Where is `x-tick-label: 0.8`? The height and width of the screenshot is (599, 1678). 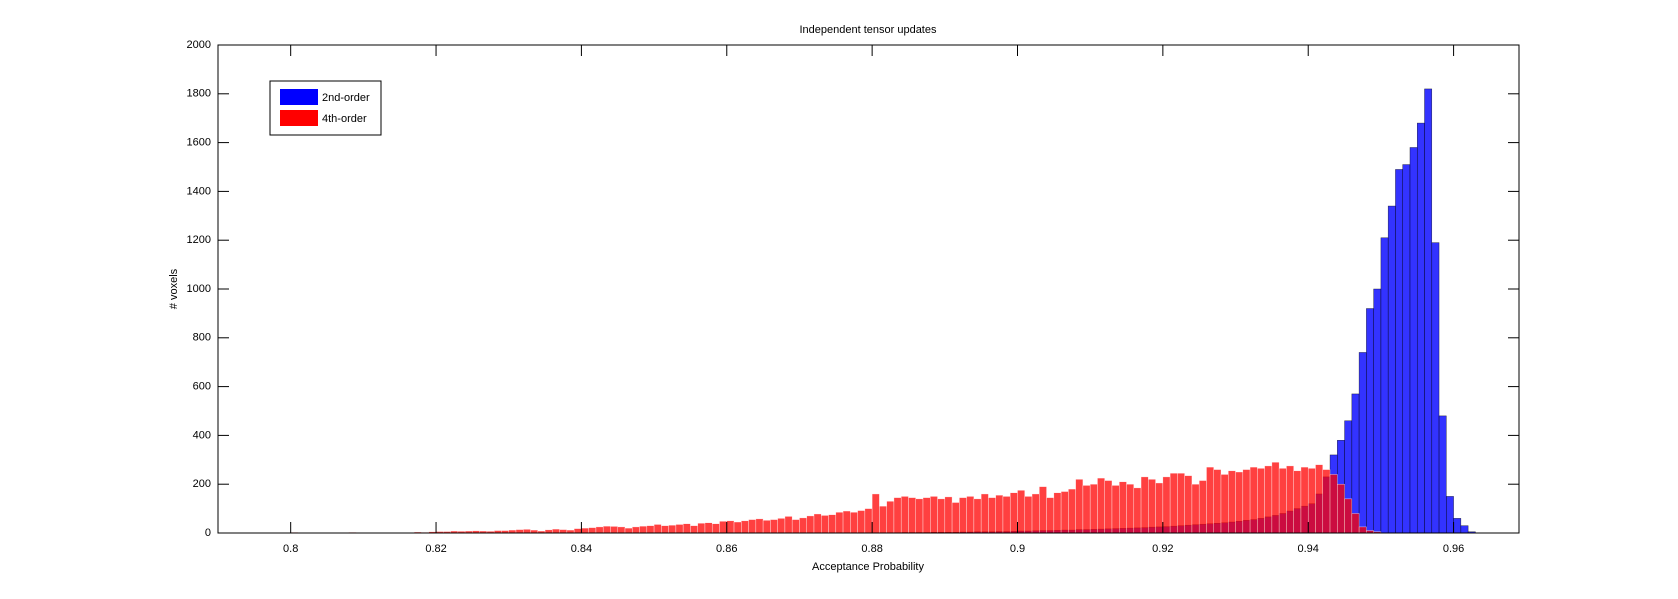 x-tick-label: 0.8 is located at coordinates (290, 549).